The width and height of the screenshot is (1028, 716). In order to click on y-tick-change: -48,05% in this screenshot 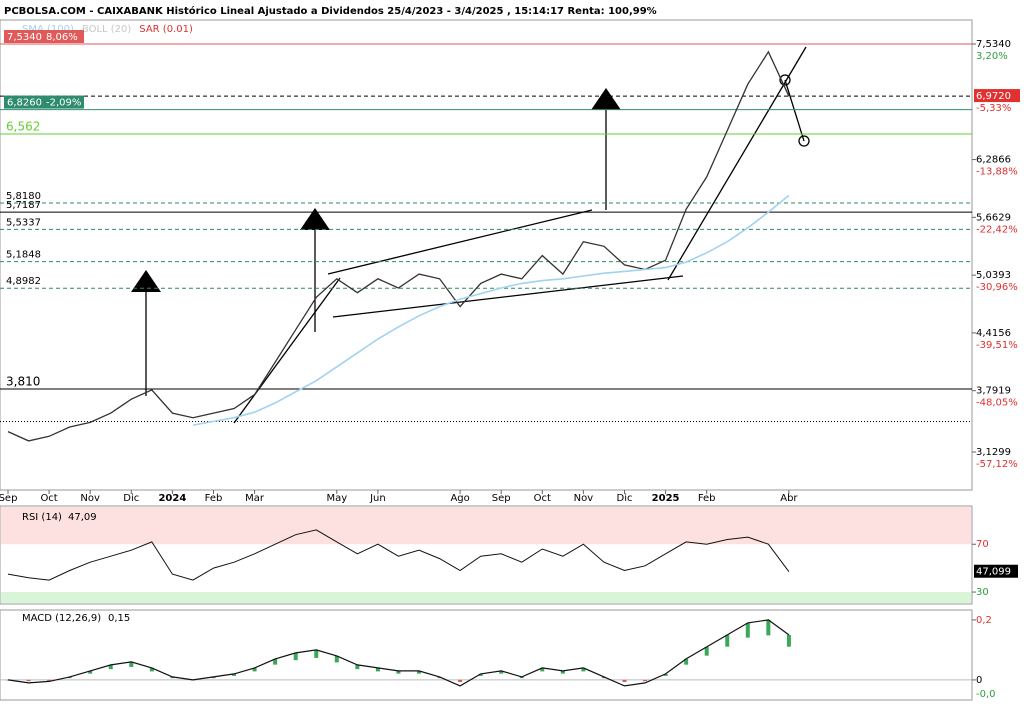, I will do `click(997, 403)`.